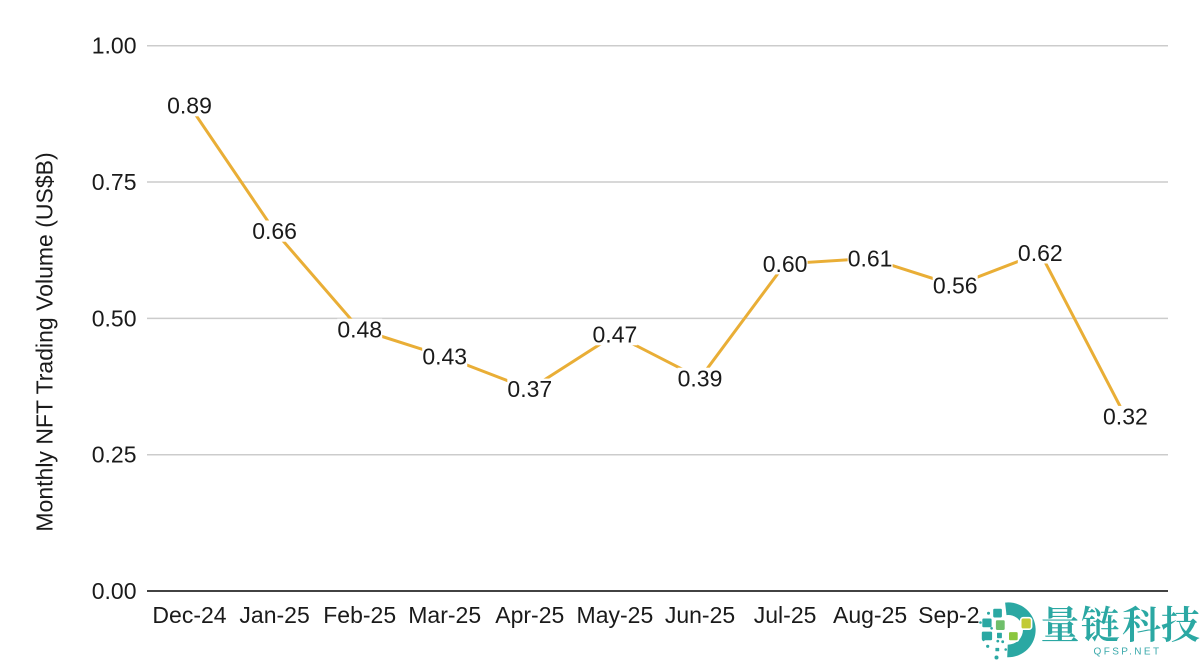 The width and height of the screenshot is (1200, 662). I want to click on svg-text: Aug-25, so click(870, 615).